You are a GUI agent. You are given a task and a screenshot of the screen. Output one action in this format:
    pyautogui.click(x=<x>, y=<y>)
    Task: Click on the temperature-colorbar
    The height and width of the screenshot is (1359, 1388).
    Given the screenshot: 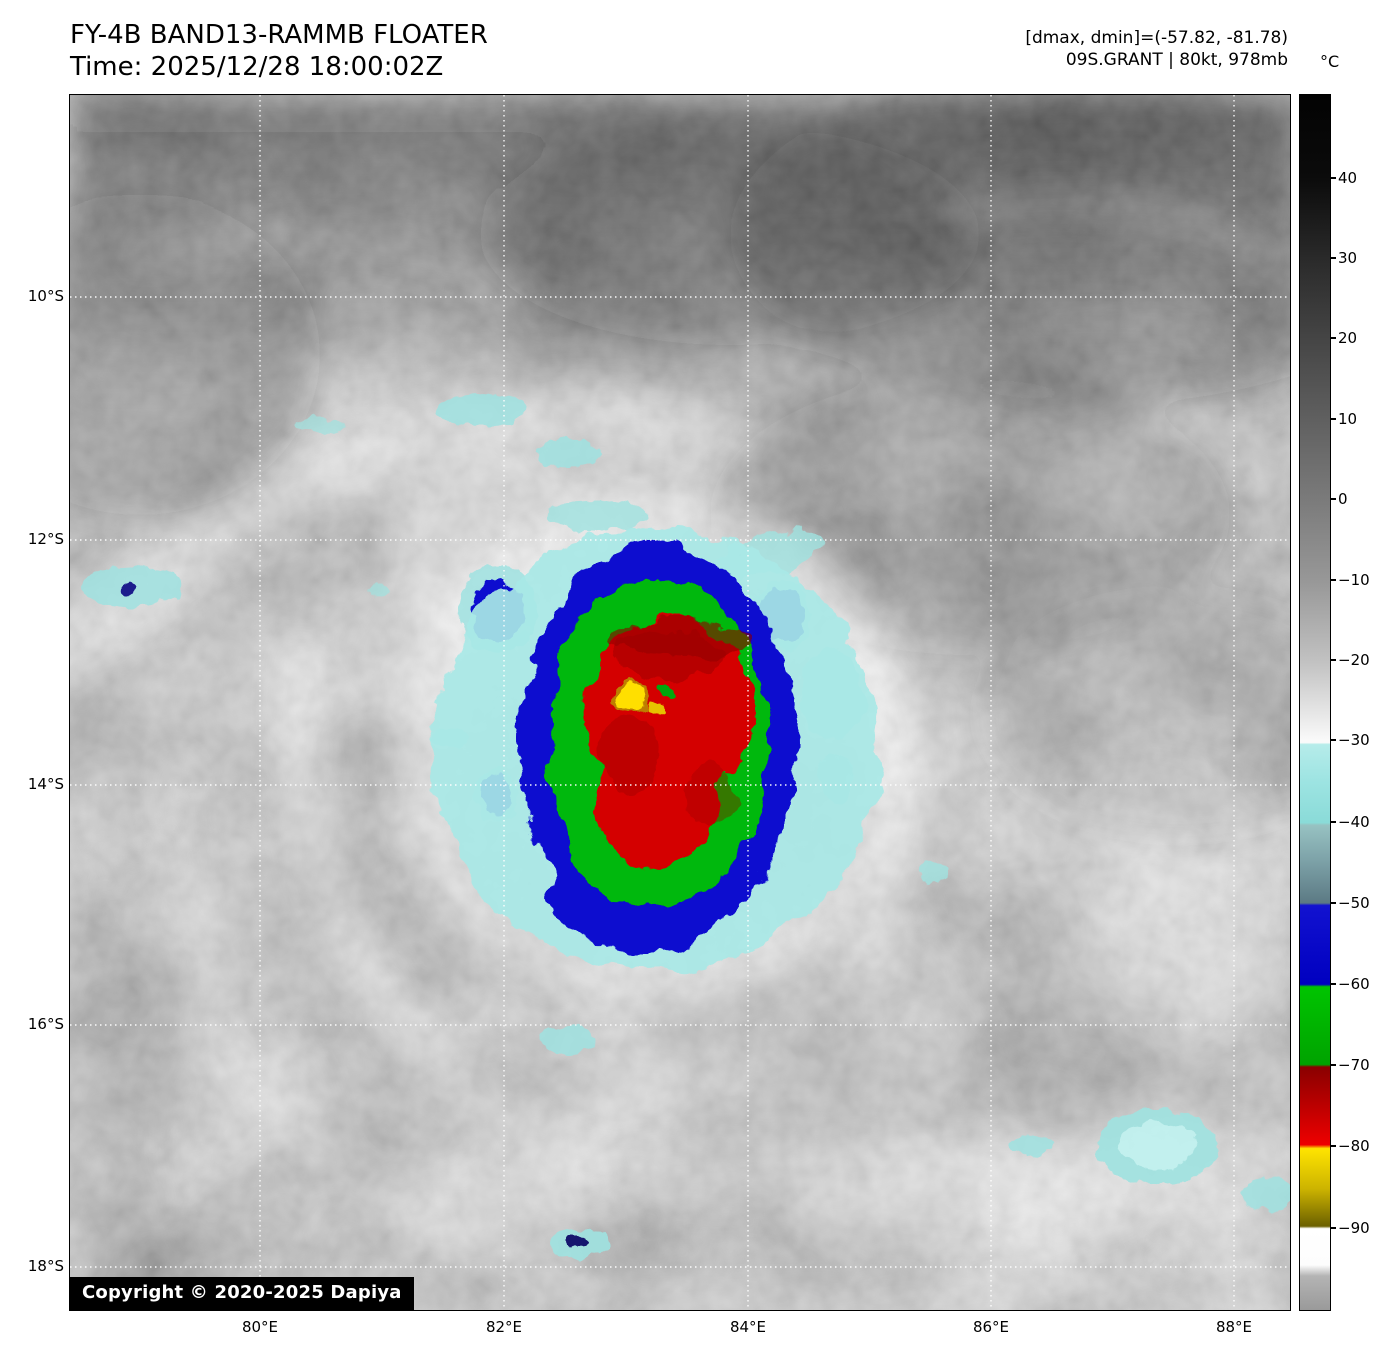 What is the action you would take?
    pyautogui.click(x=1315, y=702)
    